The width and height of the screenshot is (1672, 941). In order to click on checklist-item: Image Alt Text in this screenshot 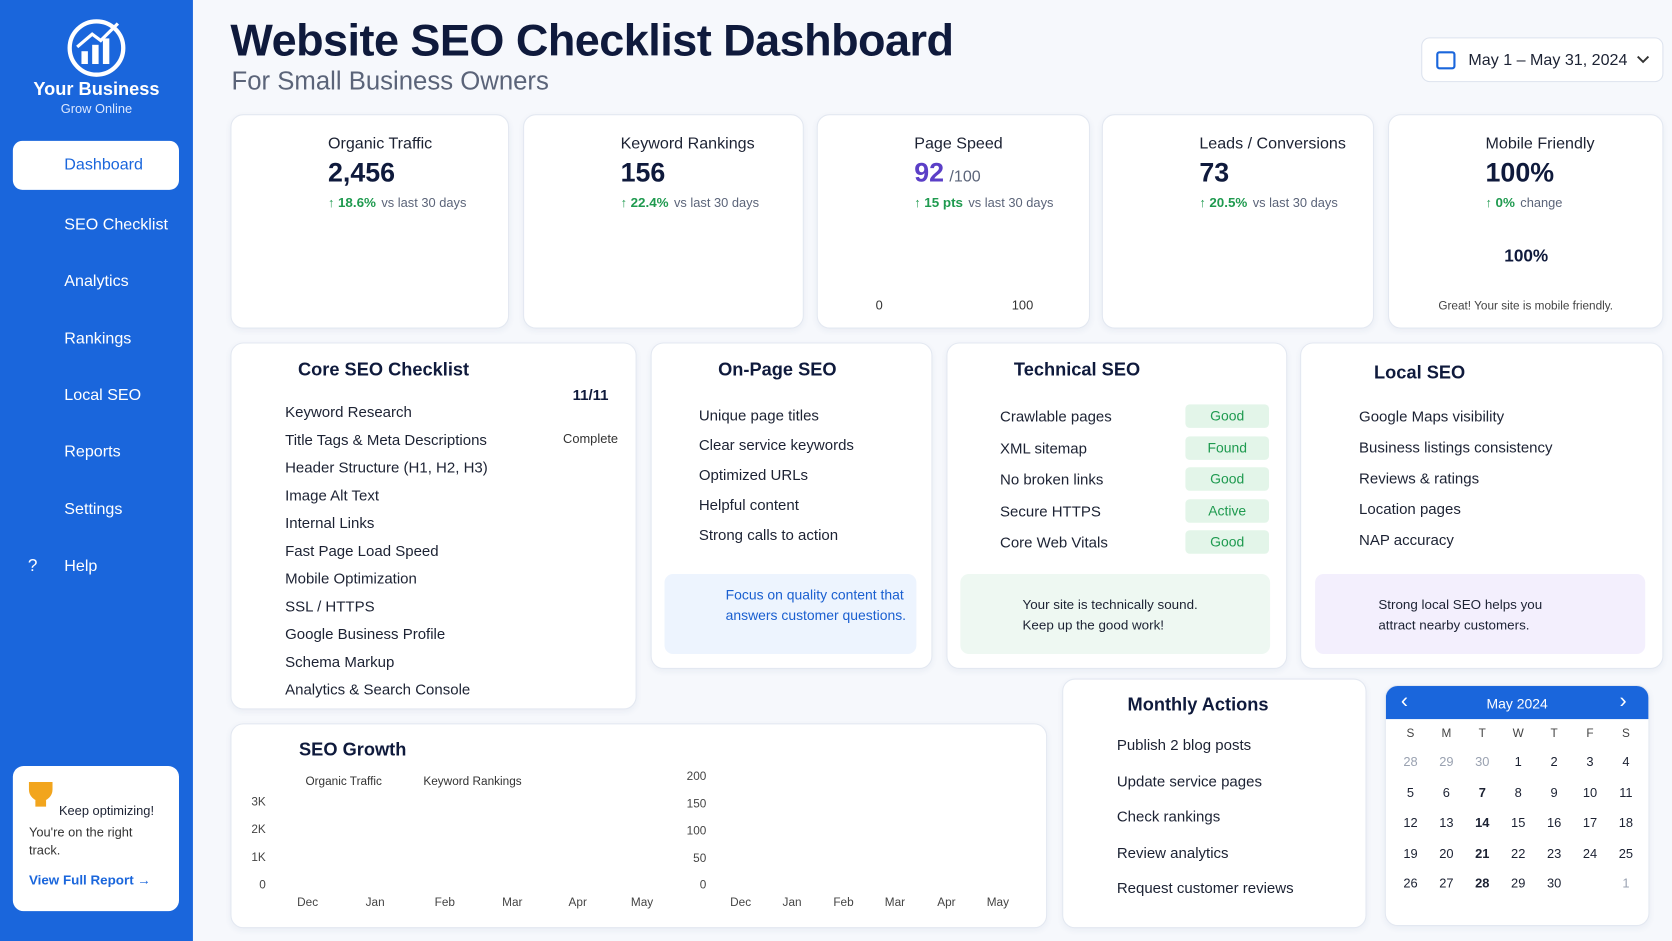, I will do `click(332, 495)`.